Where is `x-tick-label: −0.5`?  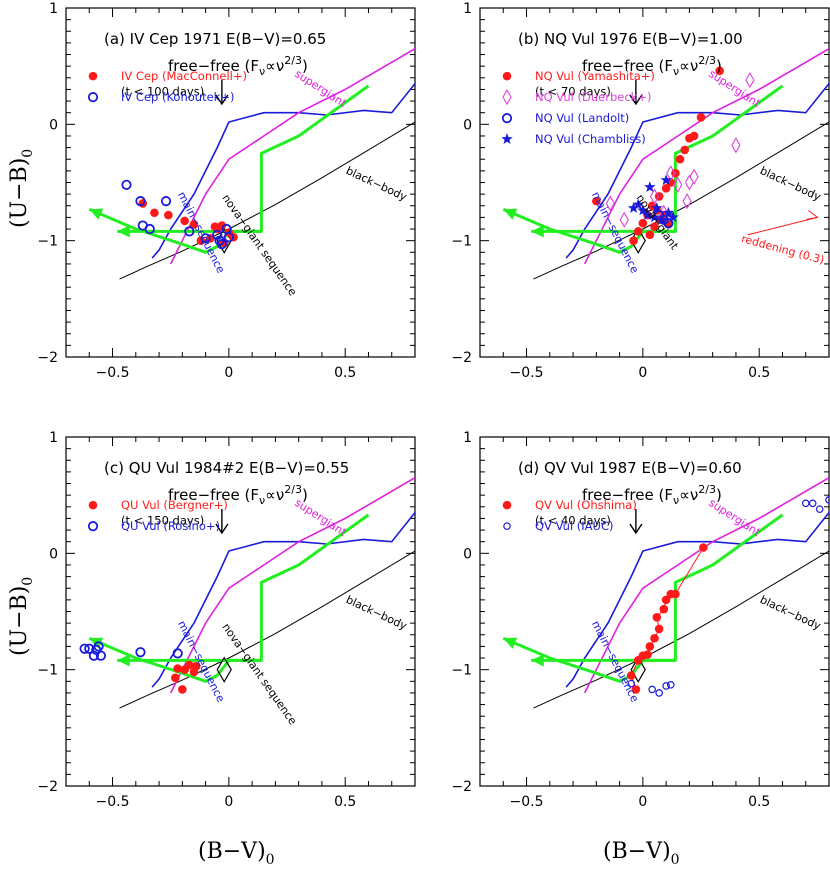 x-tick-label: −0.5 is located at coordinates (113, 373).